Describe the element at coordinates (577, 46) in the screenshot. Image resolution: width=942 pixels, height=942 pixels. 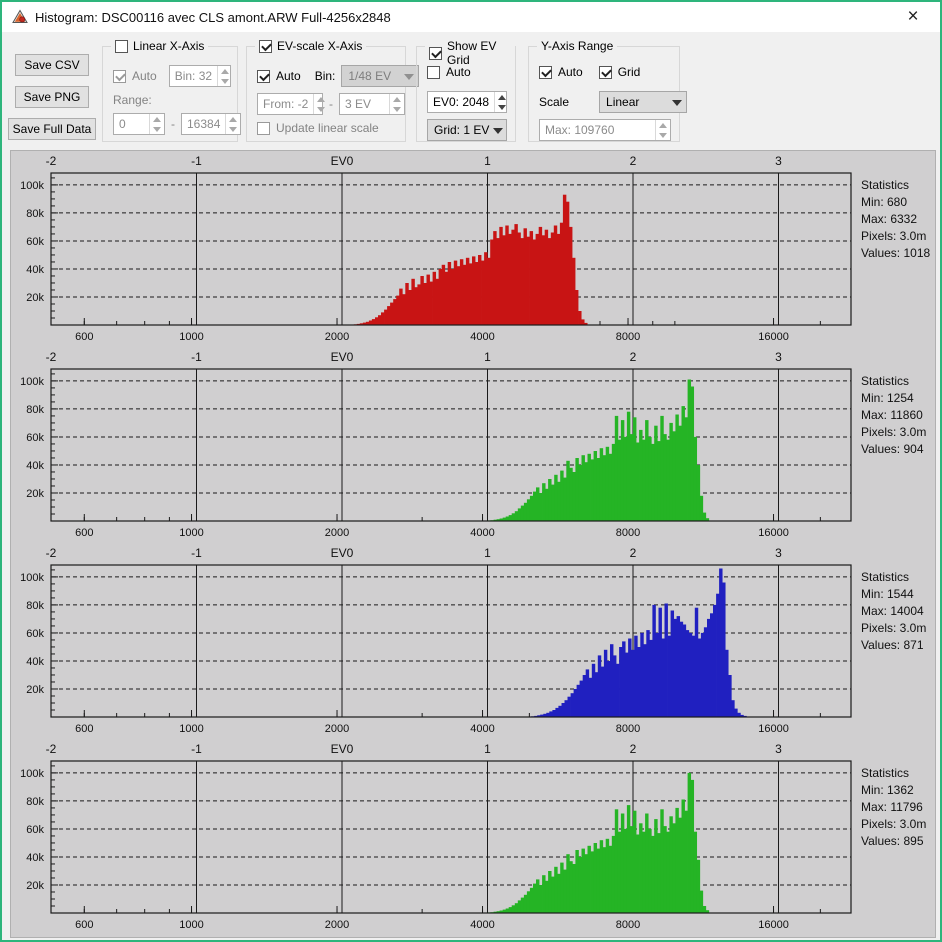
I see `y-axis-range-label: Y-Axis Range` at that location.